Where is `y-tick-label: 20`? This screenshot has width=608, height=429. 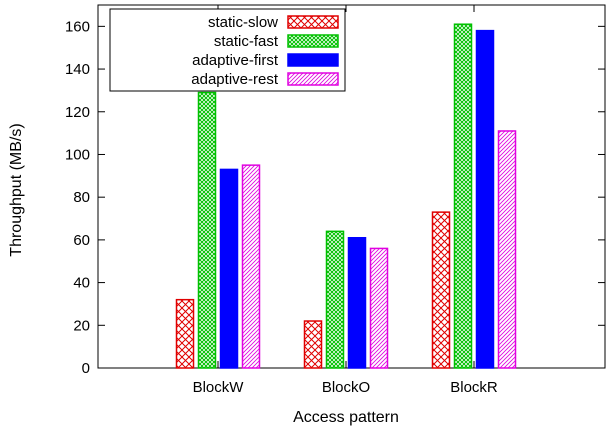 y-tick-label: 20 is located at coordinates (81, 325).